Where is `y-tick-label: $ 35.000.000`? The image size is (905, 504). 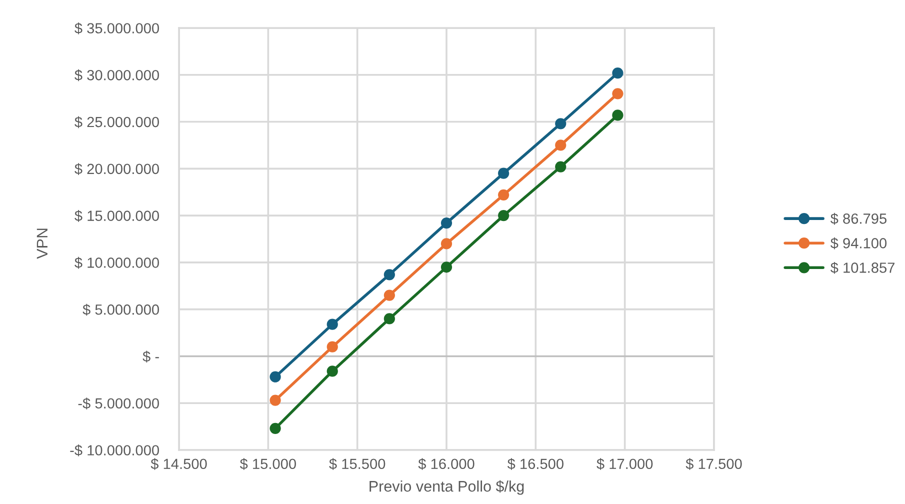
y-tick-label: $ 35.000.000 is located at coordinates (116, 28).